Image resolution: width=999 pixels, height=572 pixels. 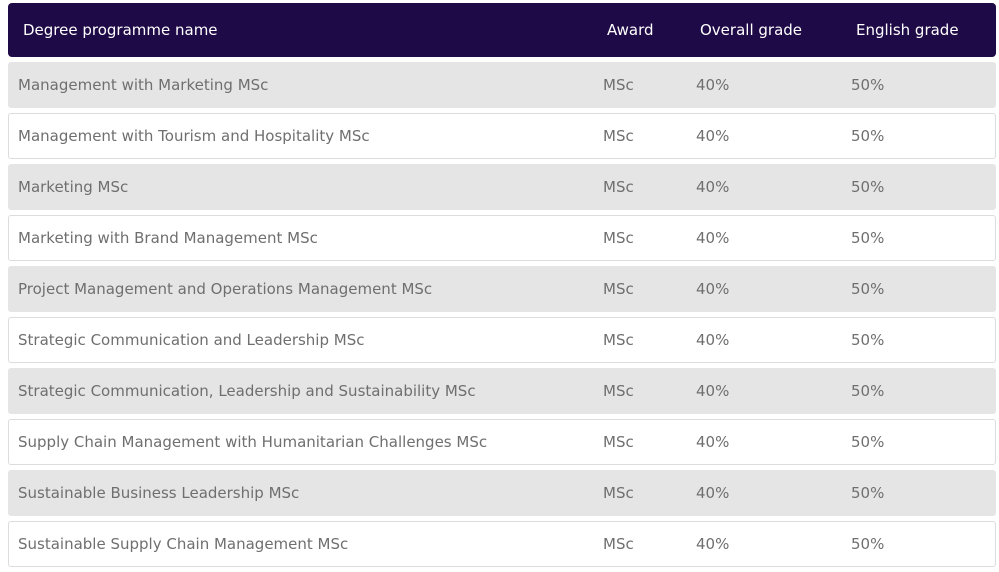 What do you see at coordinates (183, 544) in the screenshot?
I see `cell-programme-name: Sustainable Supply Chain Management MSc` at bounding box center [183, 544].